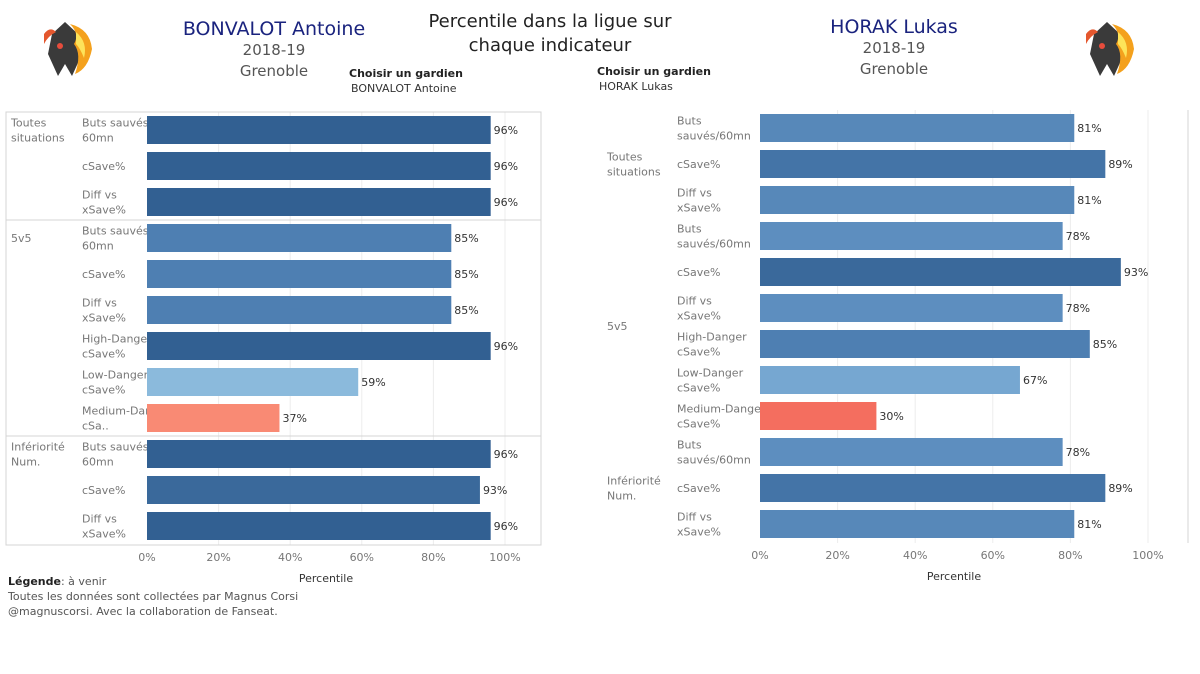  Describe the element at coordinates (83, 581) in the screenshot. I see `legend-text: : à venir` at that location.